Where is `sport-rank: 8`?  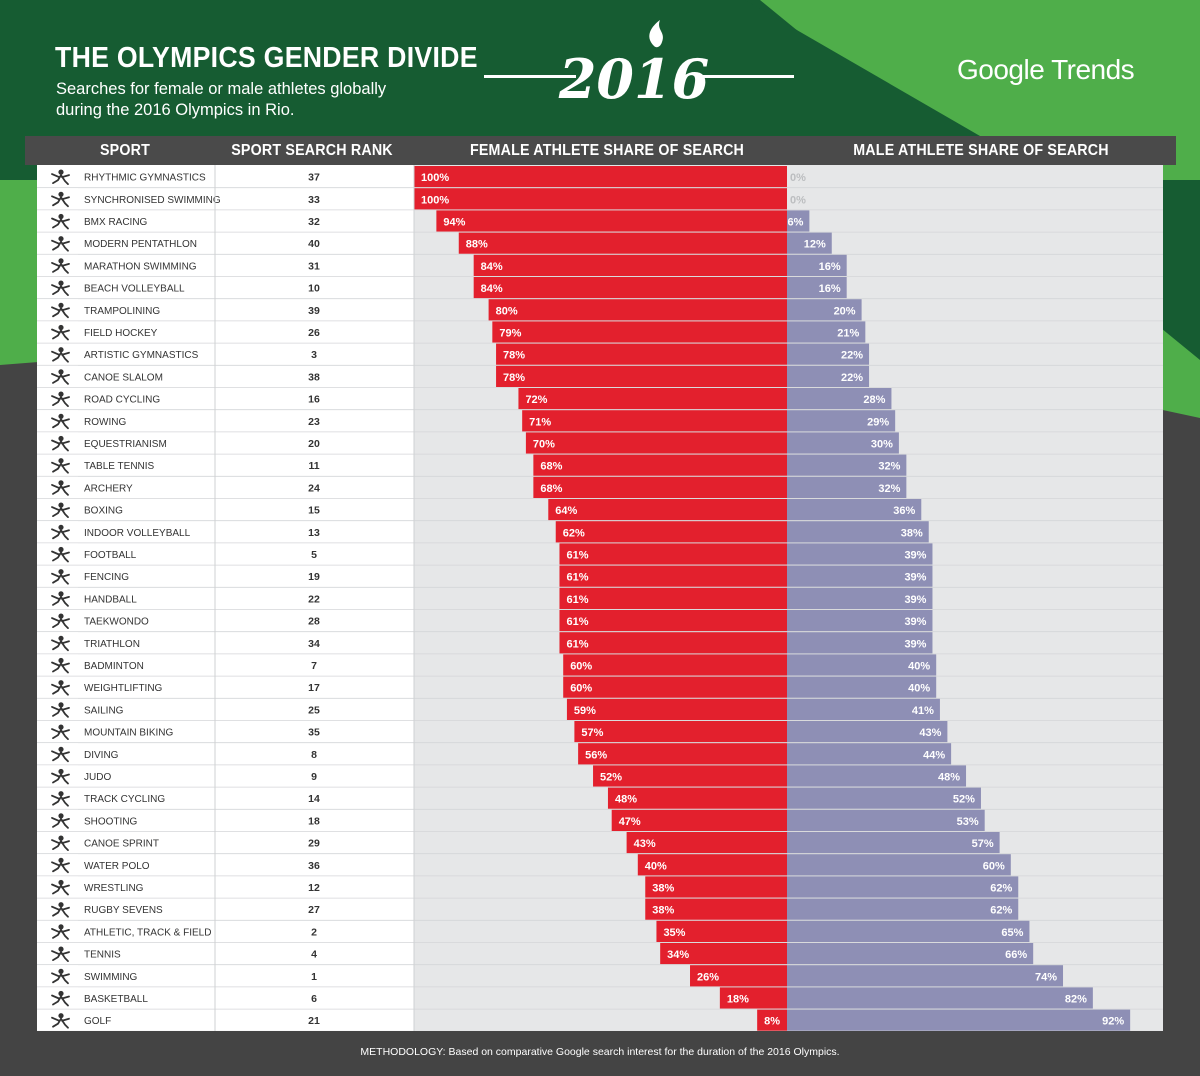 sport-rank: 8 is located at coordinates (314, 755).